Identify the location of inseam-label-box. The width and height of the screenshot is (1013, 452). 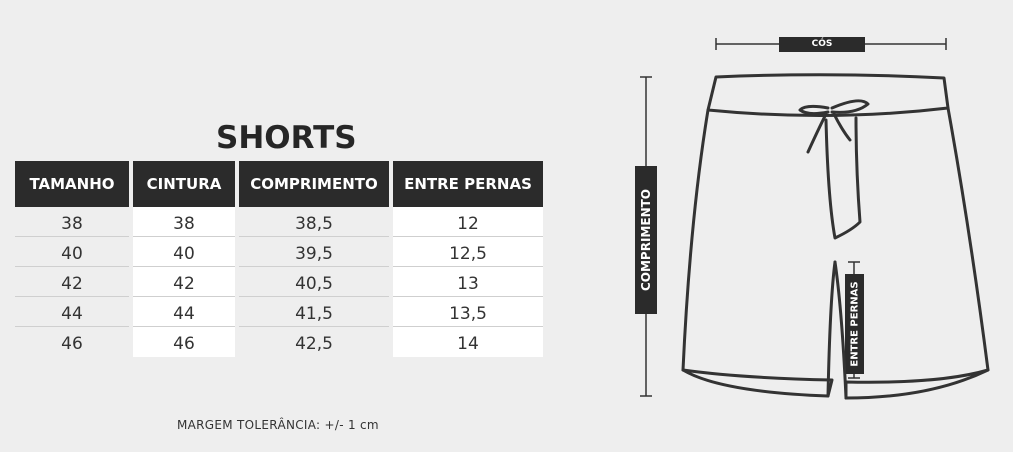
(854, 324).